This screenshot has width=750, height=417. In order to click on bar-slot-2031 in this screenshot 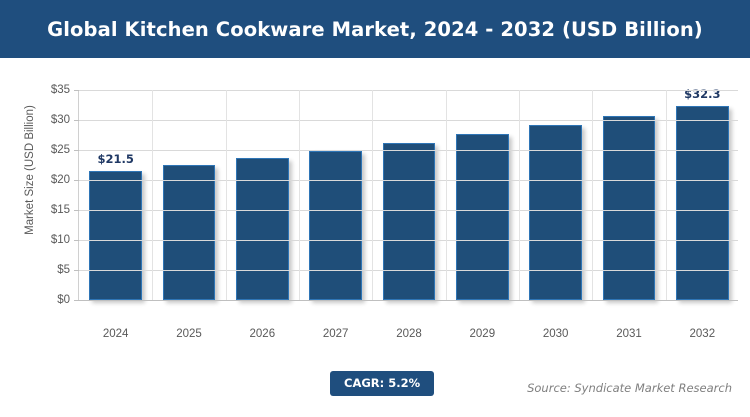, I will do `click(628, 195)`.